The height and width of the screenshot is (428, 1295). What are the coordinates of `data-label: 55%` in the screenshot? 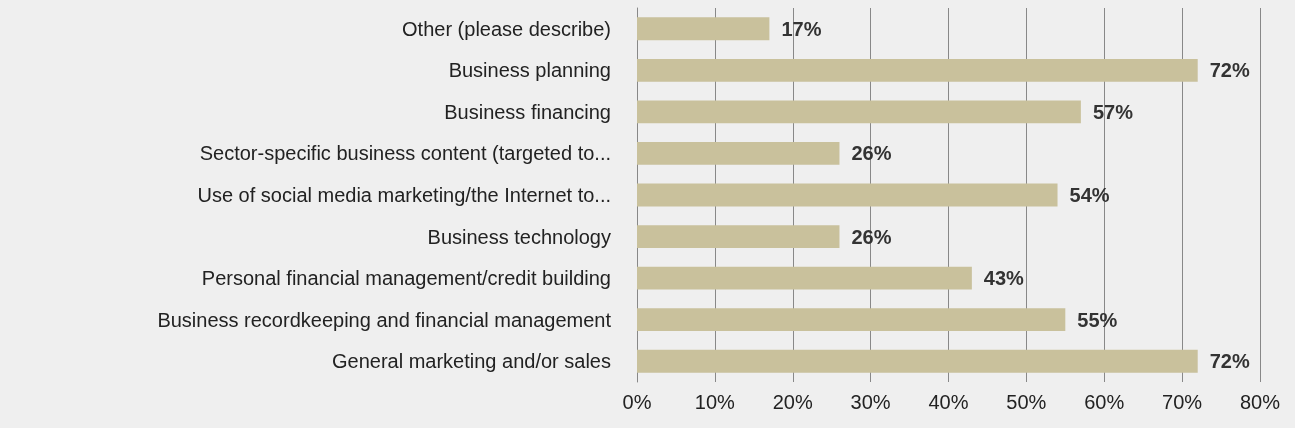 It's located at (1097, 319).